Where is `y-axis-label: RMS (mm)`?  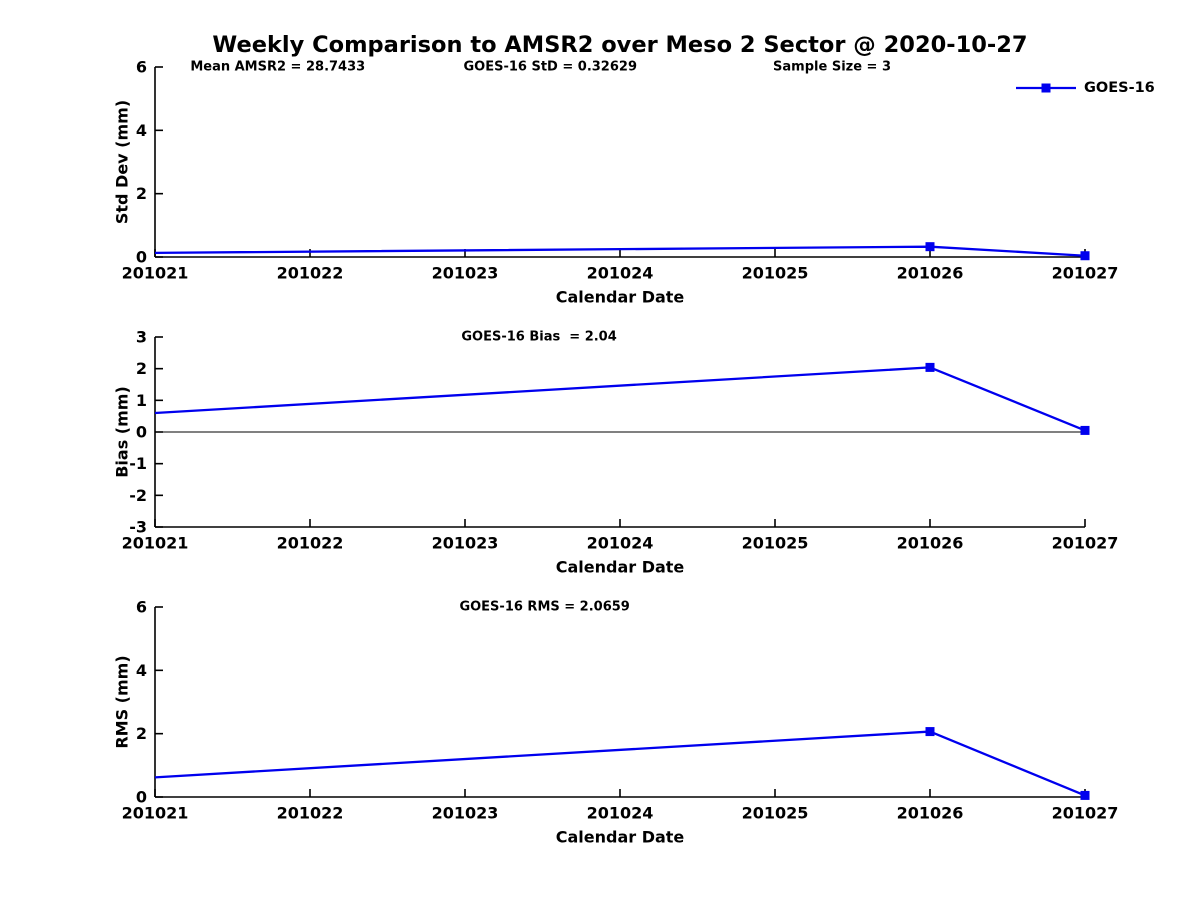 y-axis-label: RMS (mm) is located at coordinates (122, 701).